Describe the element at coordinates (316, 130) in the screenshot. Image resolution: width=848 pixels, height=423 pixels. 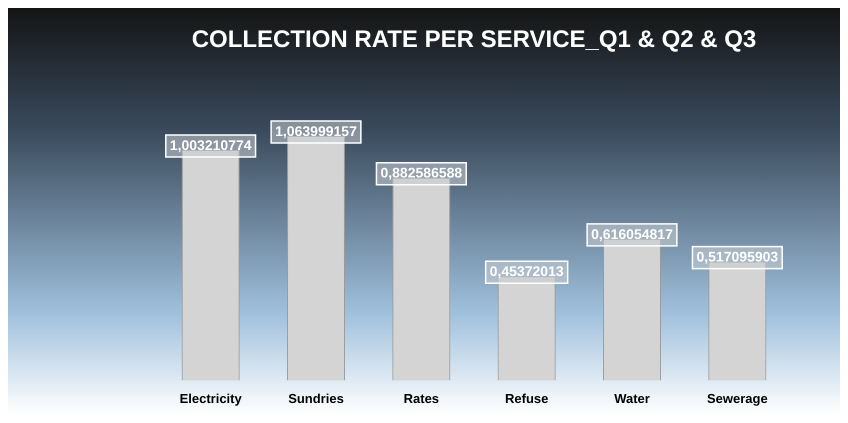
I see `data-label: 1,063999157` at that location.